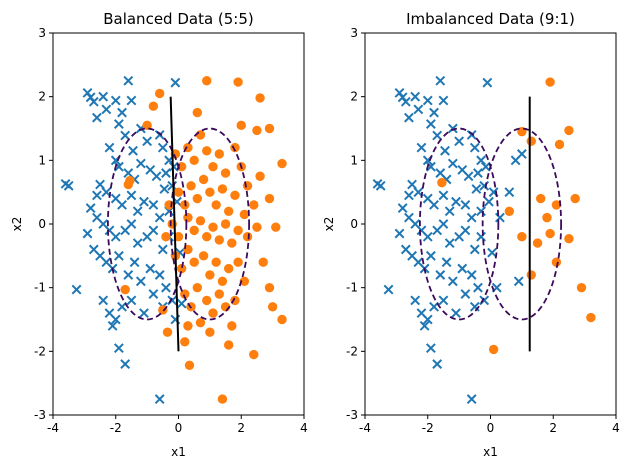 The image size is (629, 470). Describe the element at coordinates (42, 97) in the screenshot. I see `y-tick-label: 2` at that location.